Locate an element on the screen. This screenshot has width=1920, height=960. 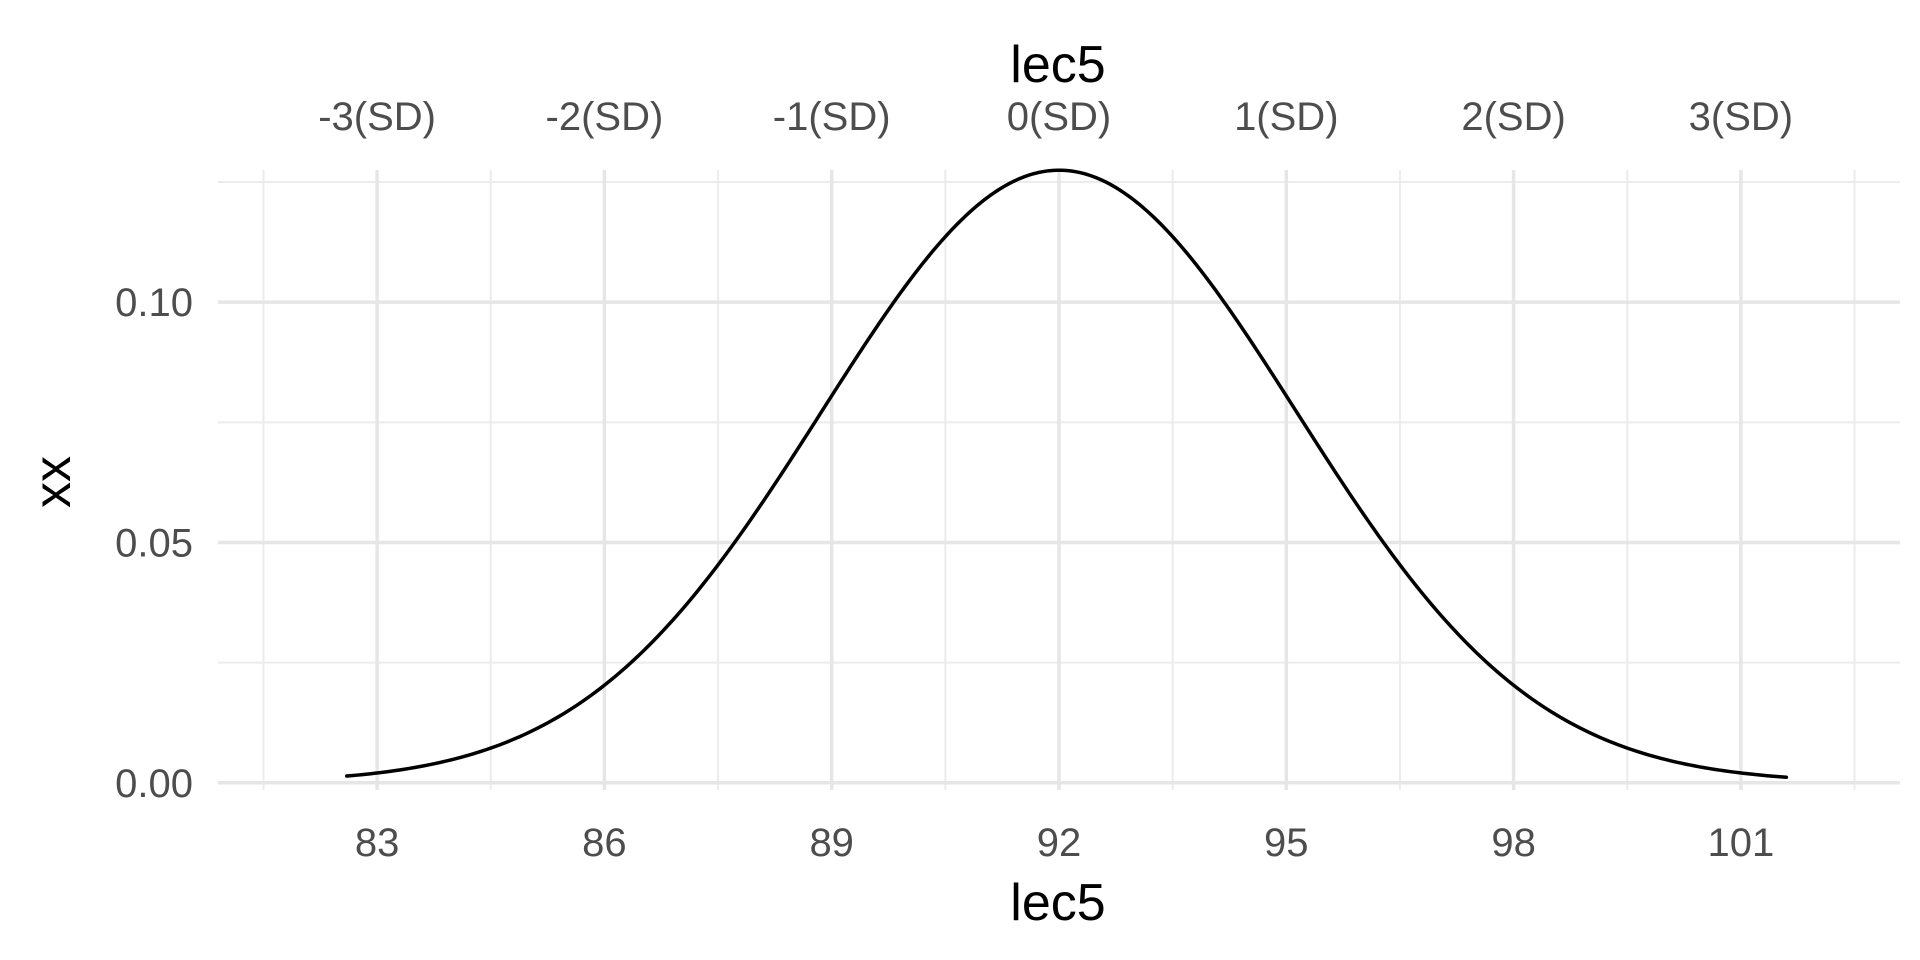
top-axis-title: lec5 is located at coordinates (1057, 65).